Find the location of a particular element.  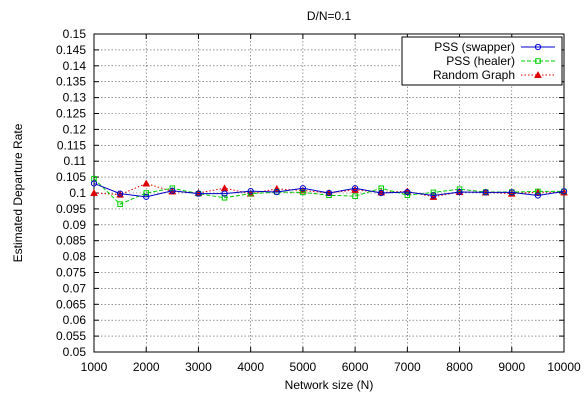

x-tick-label: 1000 is located at coordinates (94, 367).